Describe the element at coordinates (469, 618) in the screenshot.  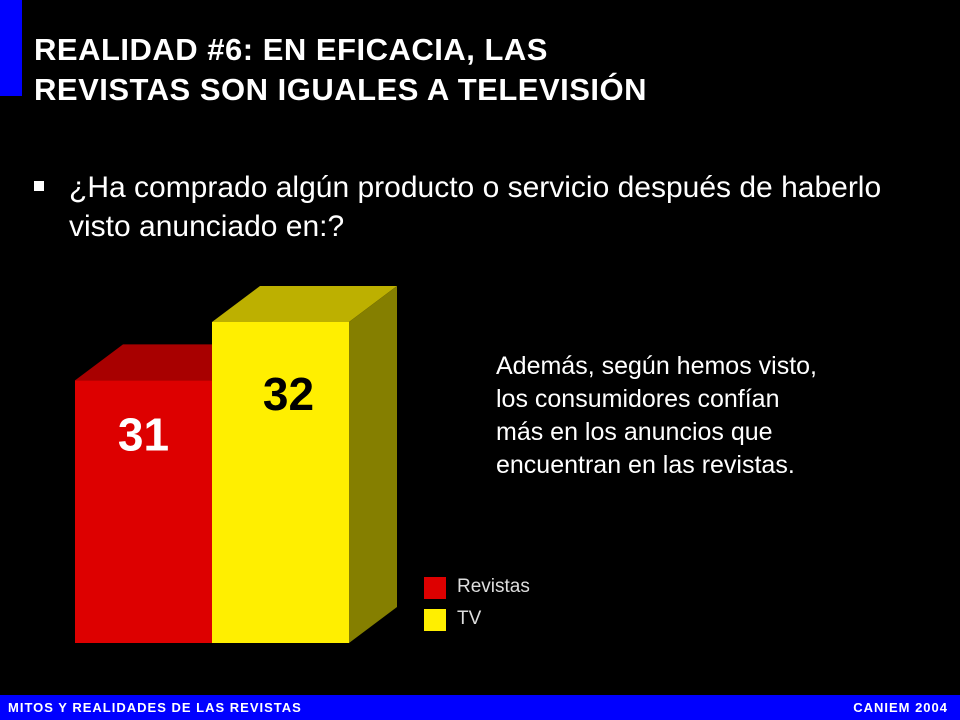
I see `legend-label-tv: TV` at that location.